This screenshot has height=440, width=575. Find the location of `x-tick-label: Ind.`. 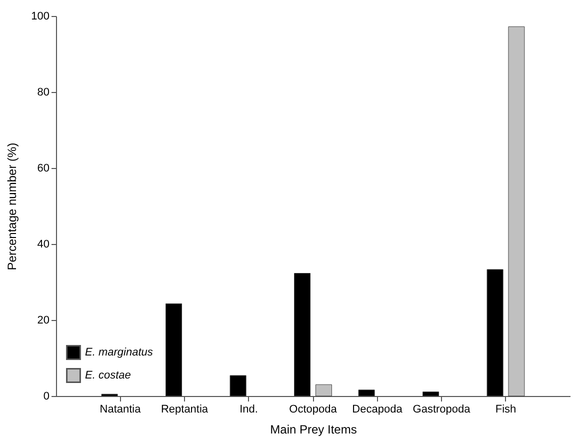

x-tick-label: Ind. is located at coordinates (249, 410).